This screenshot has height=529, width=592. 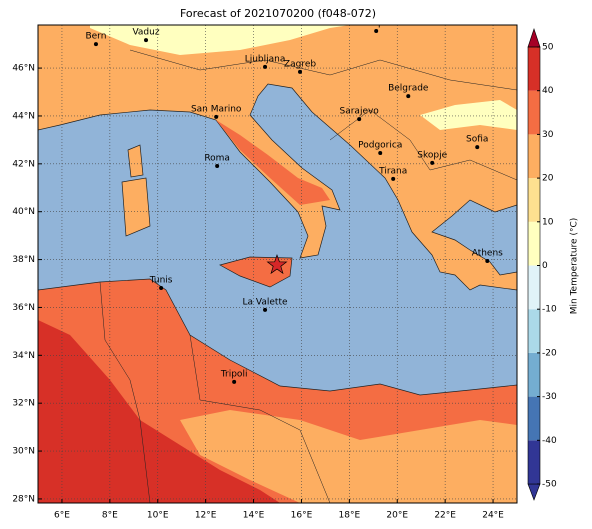 I want to click on colorbar-tick-label: -50, so click(x=549, y=485).